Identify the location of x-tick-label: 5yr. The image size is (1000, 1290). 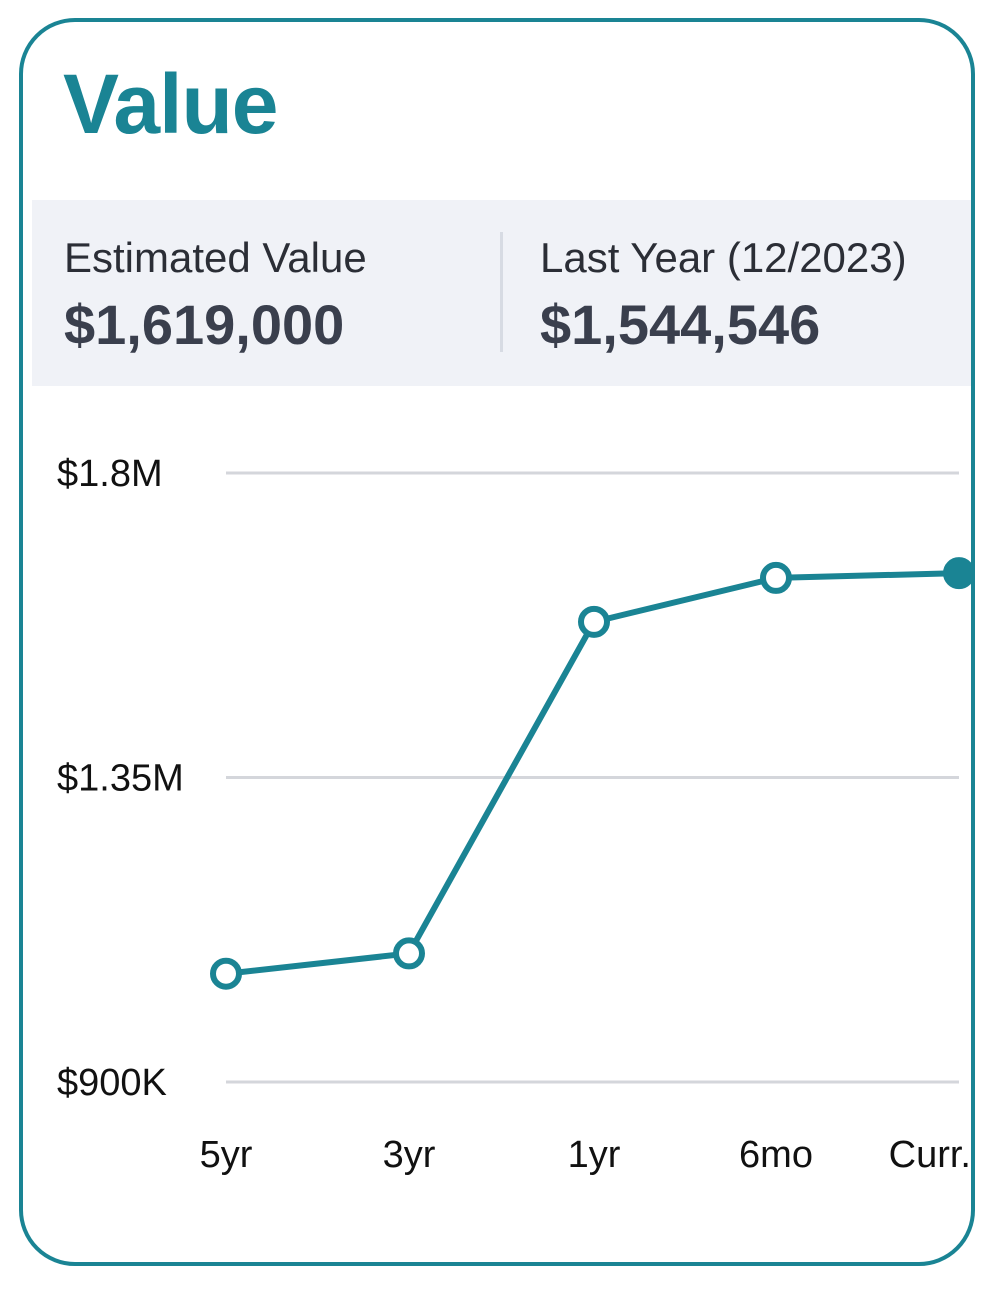
(226, 1155).